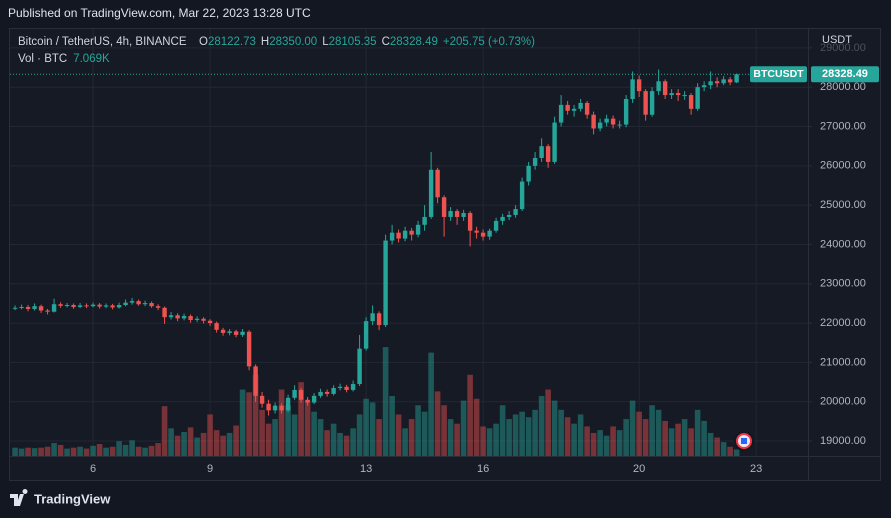  Describe the element at coordinates (843, 166) in the screenshot. I see `y-tick-label: 26000.00` at that location.